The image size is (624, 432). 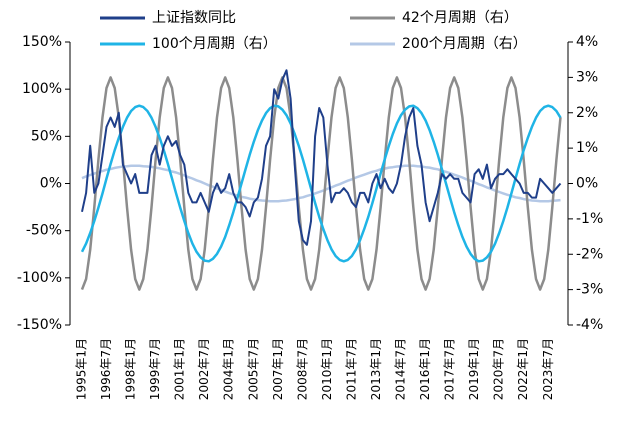 What do you see at coordinates (214, 44) in the screenshot?
I see `legend-label: 100个月周期（右）` at bounding box center [214, 44].